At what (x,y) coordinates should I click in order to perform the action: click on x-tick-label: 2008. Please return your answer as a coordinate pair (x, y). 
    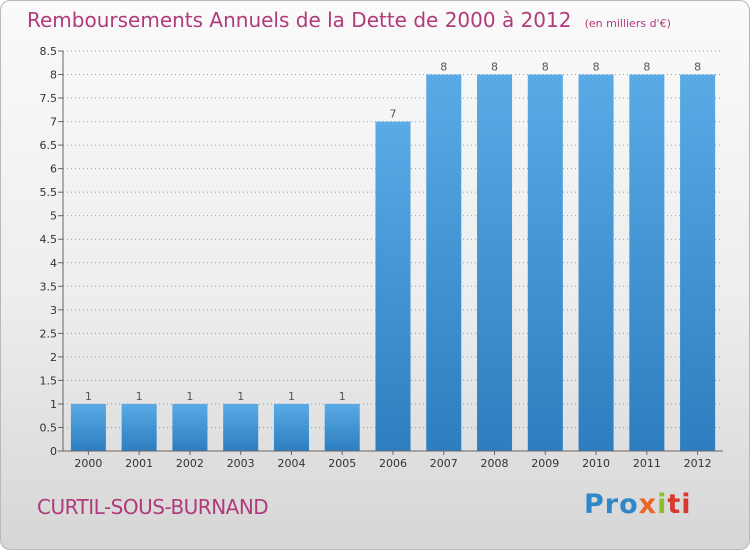
    Looking at the image, I should click on (495, 463).